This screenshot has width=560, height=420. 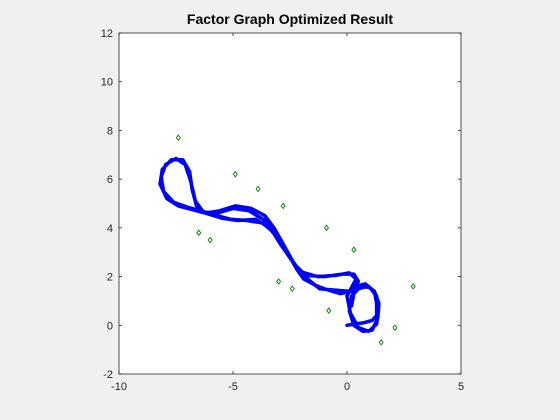 What do you see at coordinates (108, 375) in the screenshot?
I see `y-tick-label: -2` at bounding box center [108, 375].